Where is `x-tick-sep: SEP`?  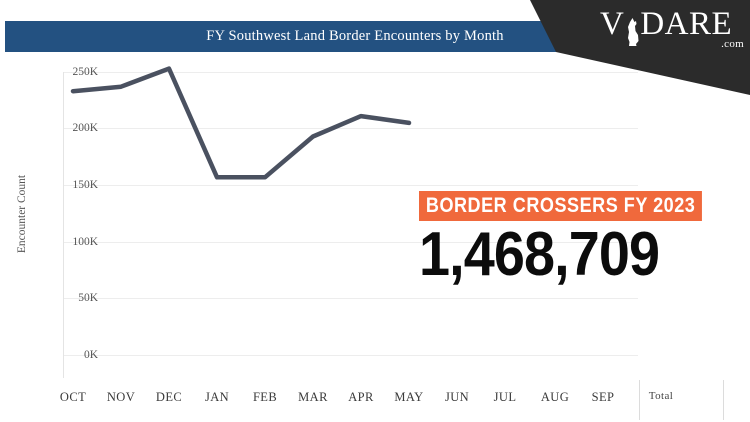 x-tick-sep: SEP is located at coordinates (603, 397).